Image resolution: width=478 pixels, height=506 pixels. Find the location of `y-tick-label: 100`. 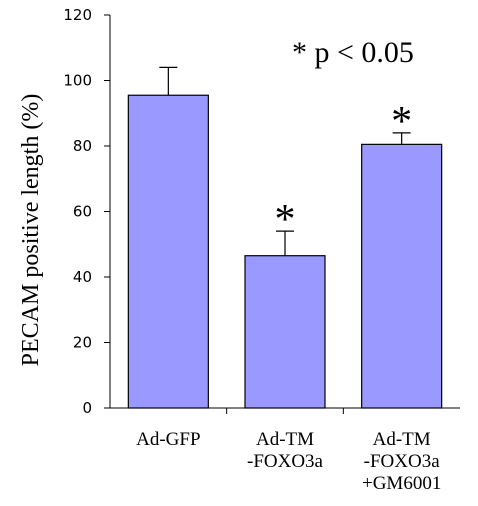

y-tick-label: 100 is located at coordinates (77, 81).